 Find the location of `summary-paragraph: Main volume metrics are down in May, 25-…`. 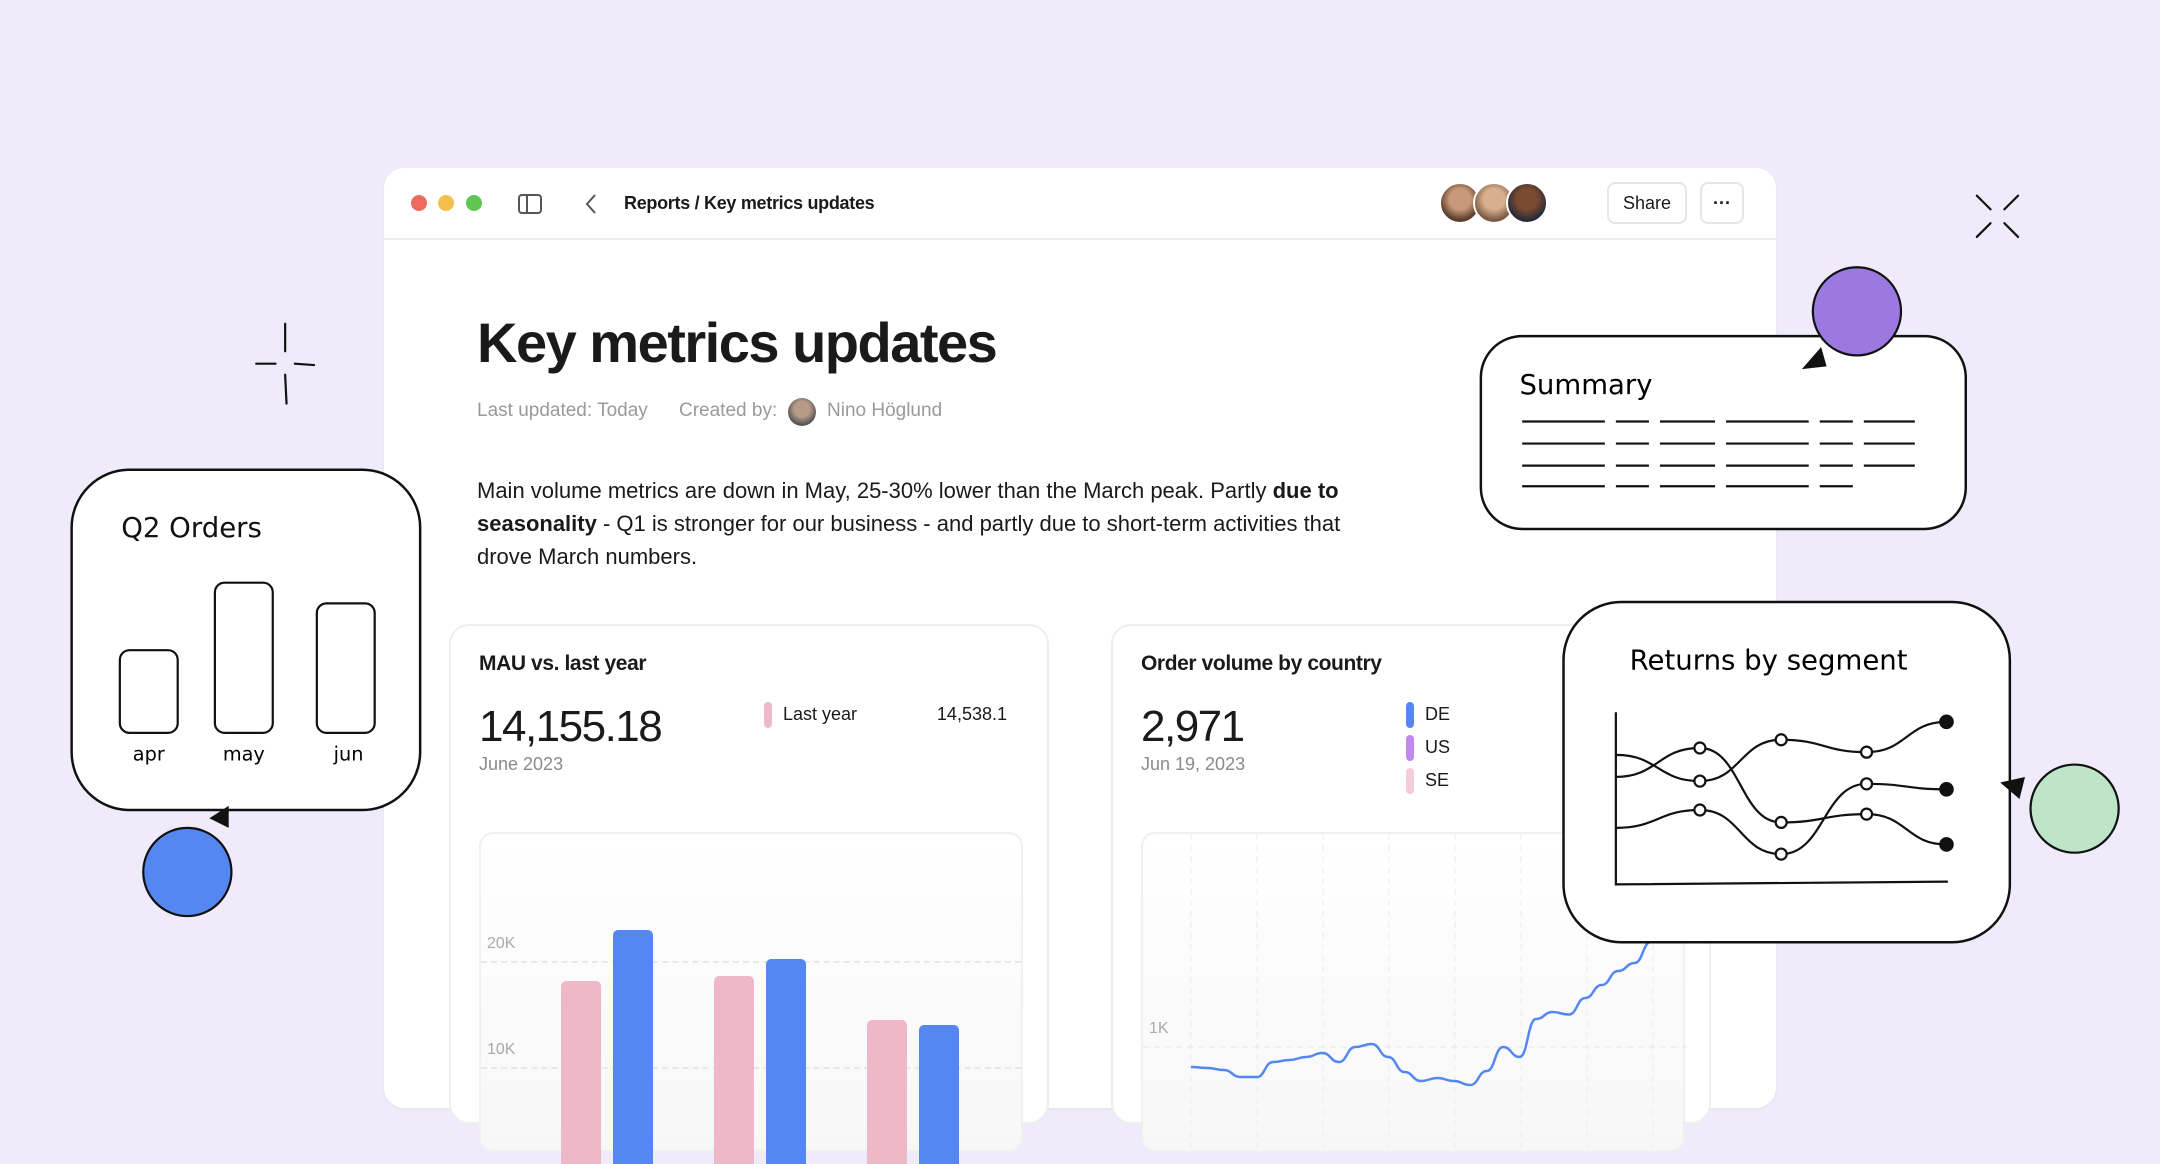

summary-paragraph: Main volume metrics are down in May, 25-… is located at coordinates (917, 523).